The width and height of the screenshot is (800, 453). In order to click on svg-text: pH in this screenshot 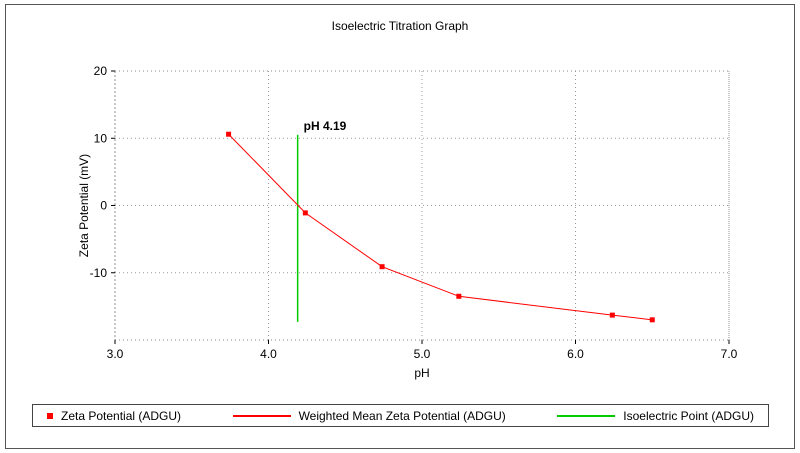, I will do `click(421, 373)`.